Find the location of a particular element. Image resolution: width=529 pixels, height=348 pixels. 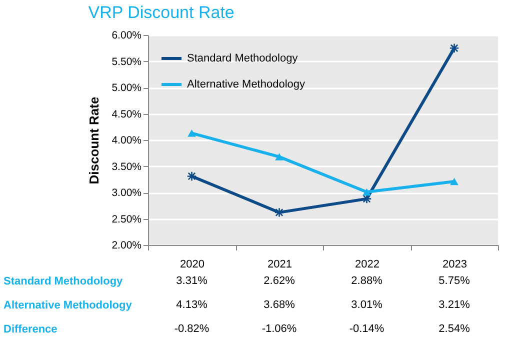

data-label: 4.13% is located at coordinates (192, 305).